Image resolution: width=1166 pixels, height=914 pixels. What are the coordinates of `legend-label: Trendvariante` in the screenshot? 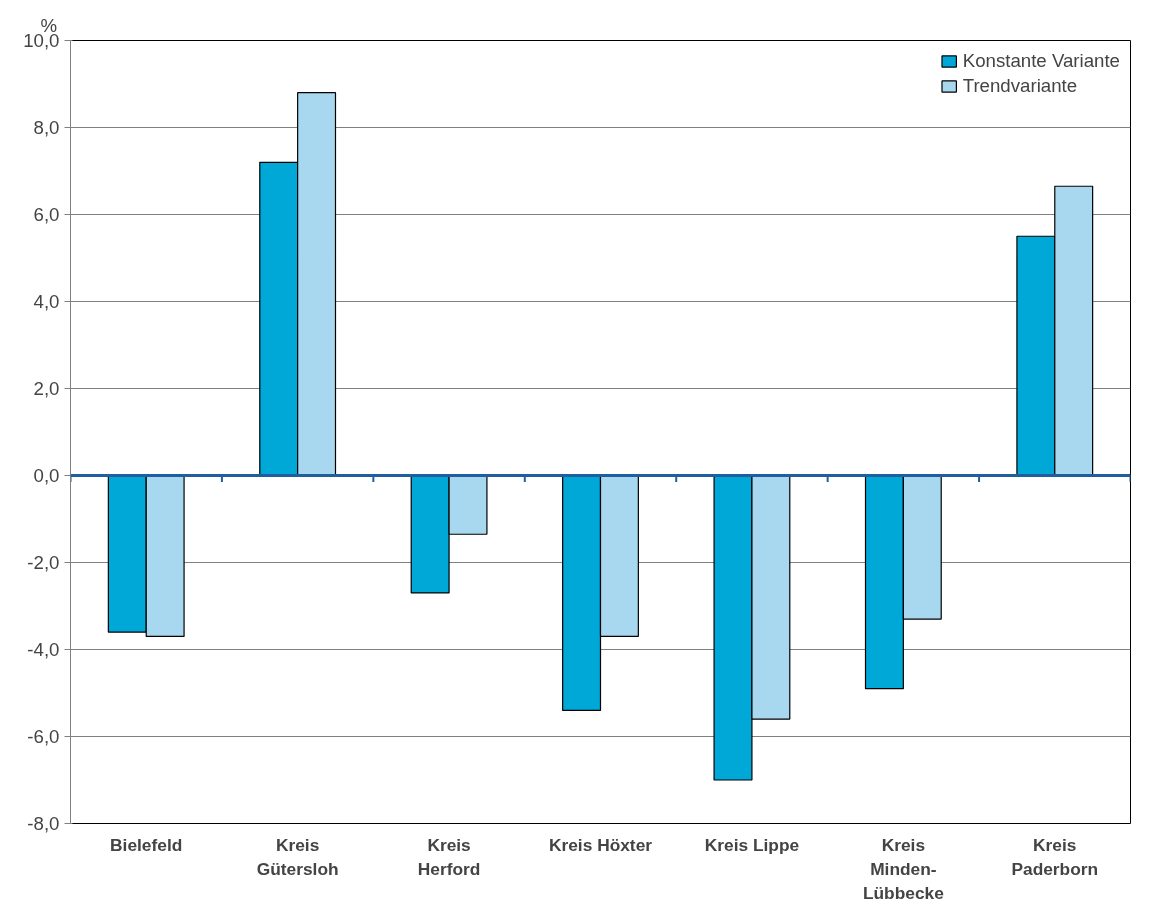 It's located at (1020, 86).